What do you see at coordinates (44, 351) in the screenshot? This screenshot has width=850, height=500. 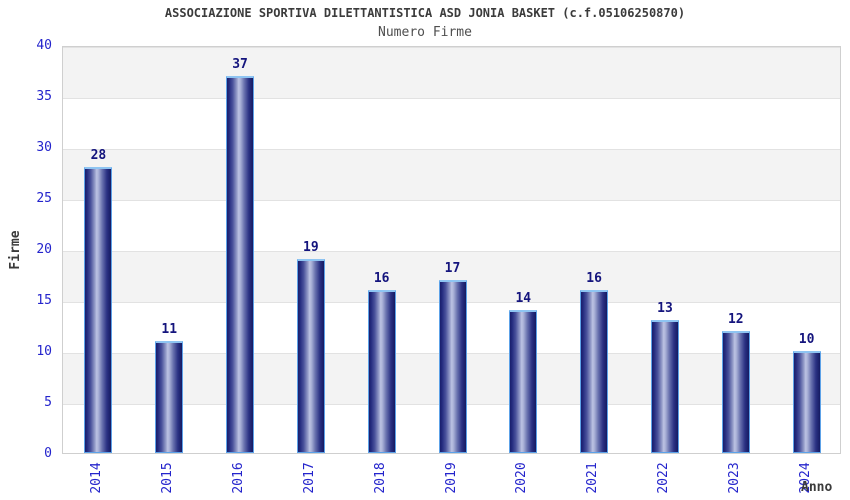 I see `y-tick-10: 10` at bounding box center [44, 351].